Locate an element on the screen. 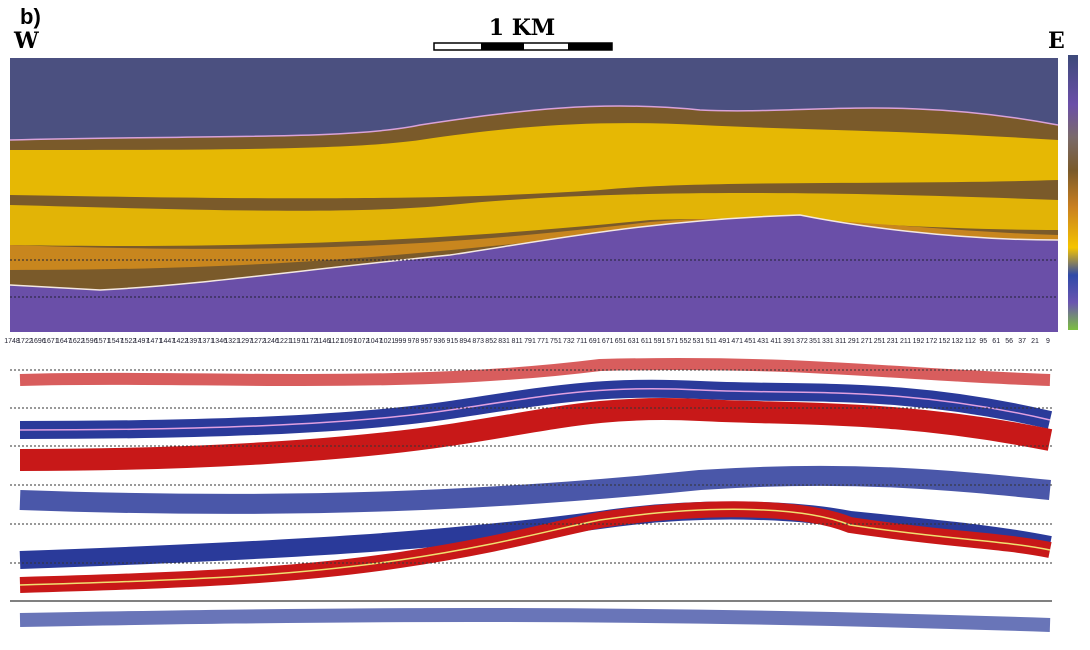 The height and width of the screenshot is (650, 1090). trace-label: 1547 is located at coordinates (116, 341).